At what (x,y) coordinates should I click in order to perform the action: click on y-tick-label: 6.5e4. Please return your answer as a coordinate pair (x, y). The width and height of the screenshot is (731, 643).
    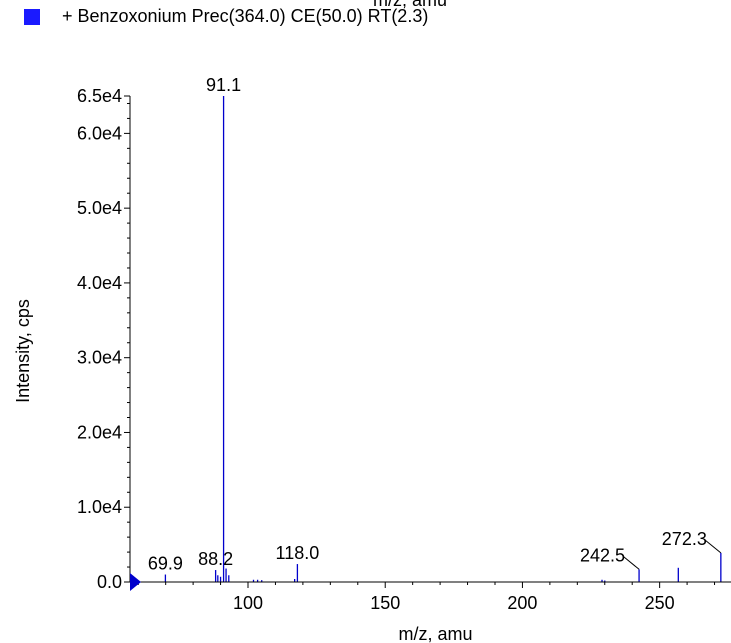
    Looking at the image, I should click on (99, 96).